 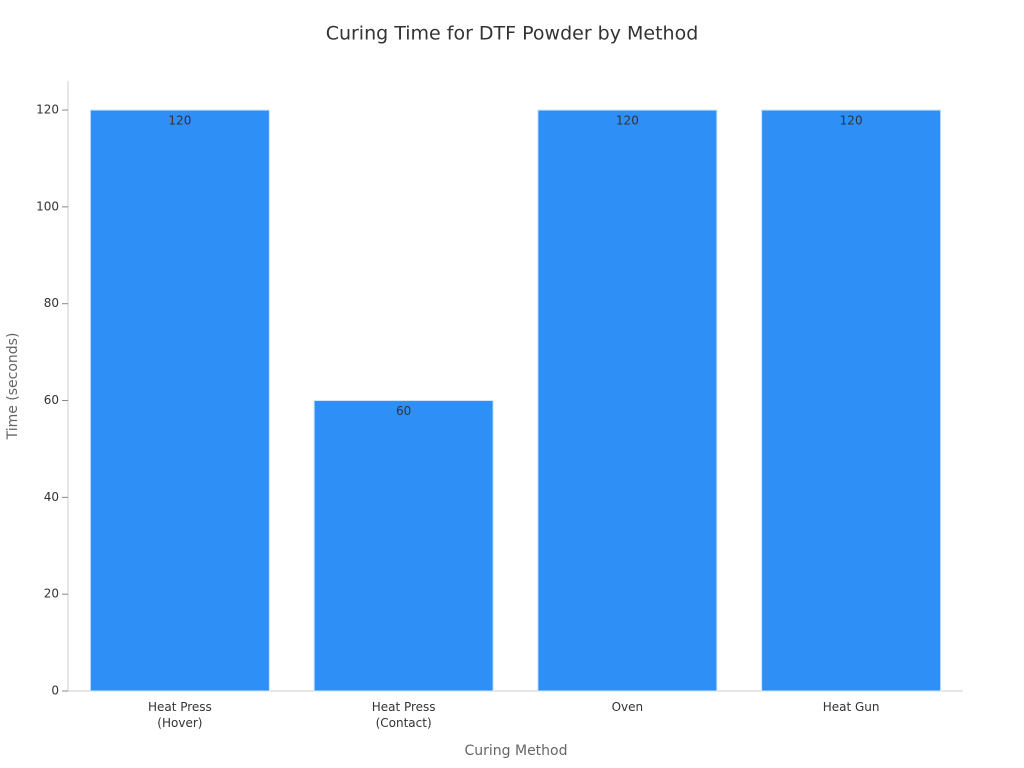 What do you see at coordinates (47, 206) in the screenshot?
I see `y-tick-label: 100` at bounding box center [47, 206].